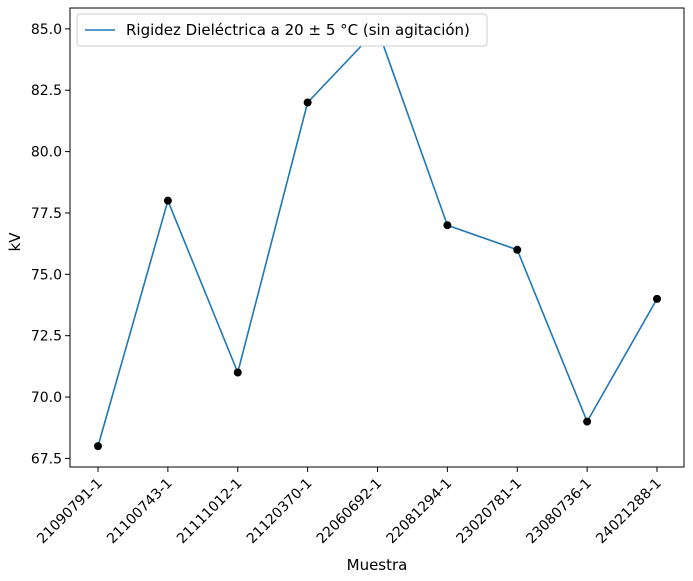 Image resolution: width=693 pixels, height=581 pixels. What do you see at coordinates (377, 565) in the screenshot?
I see `x-axis-label: Muestra` at bounding box center [377, 565].